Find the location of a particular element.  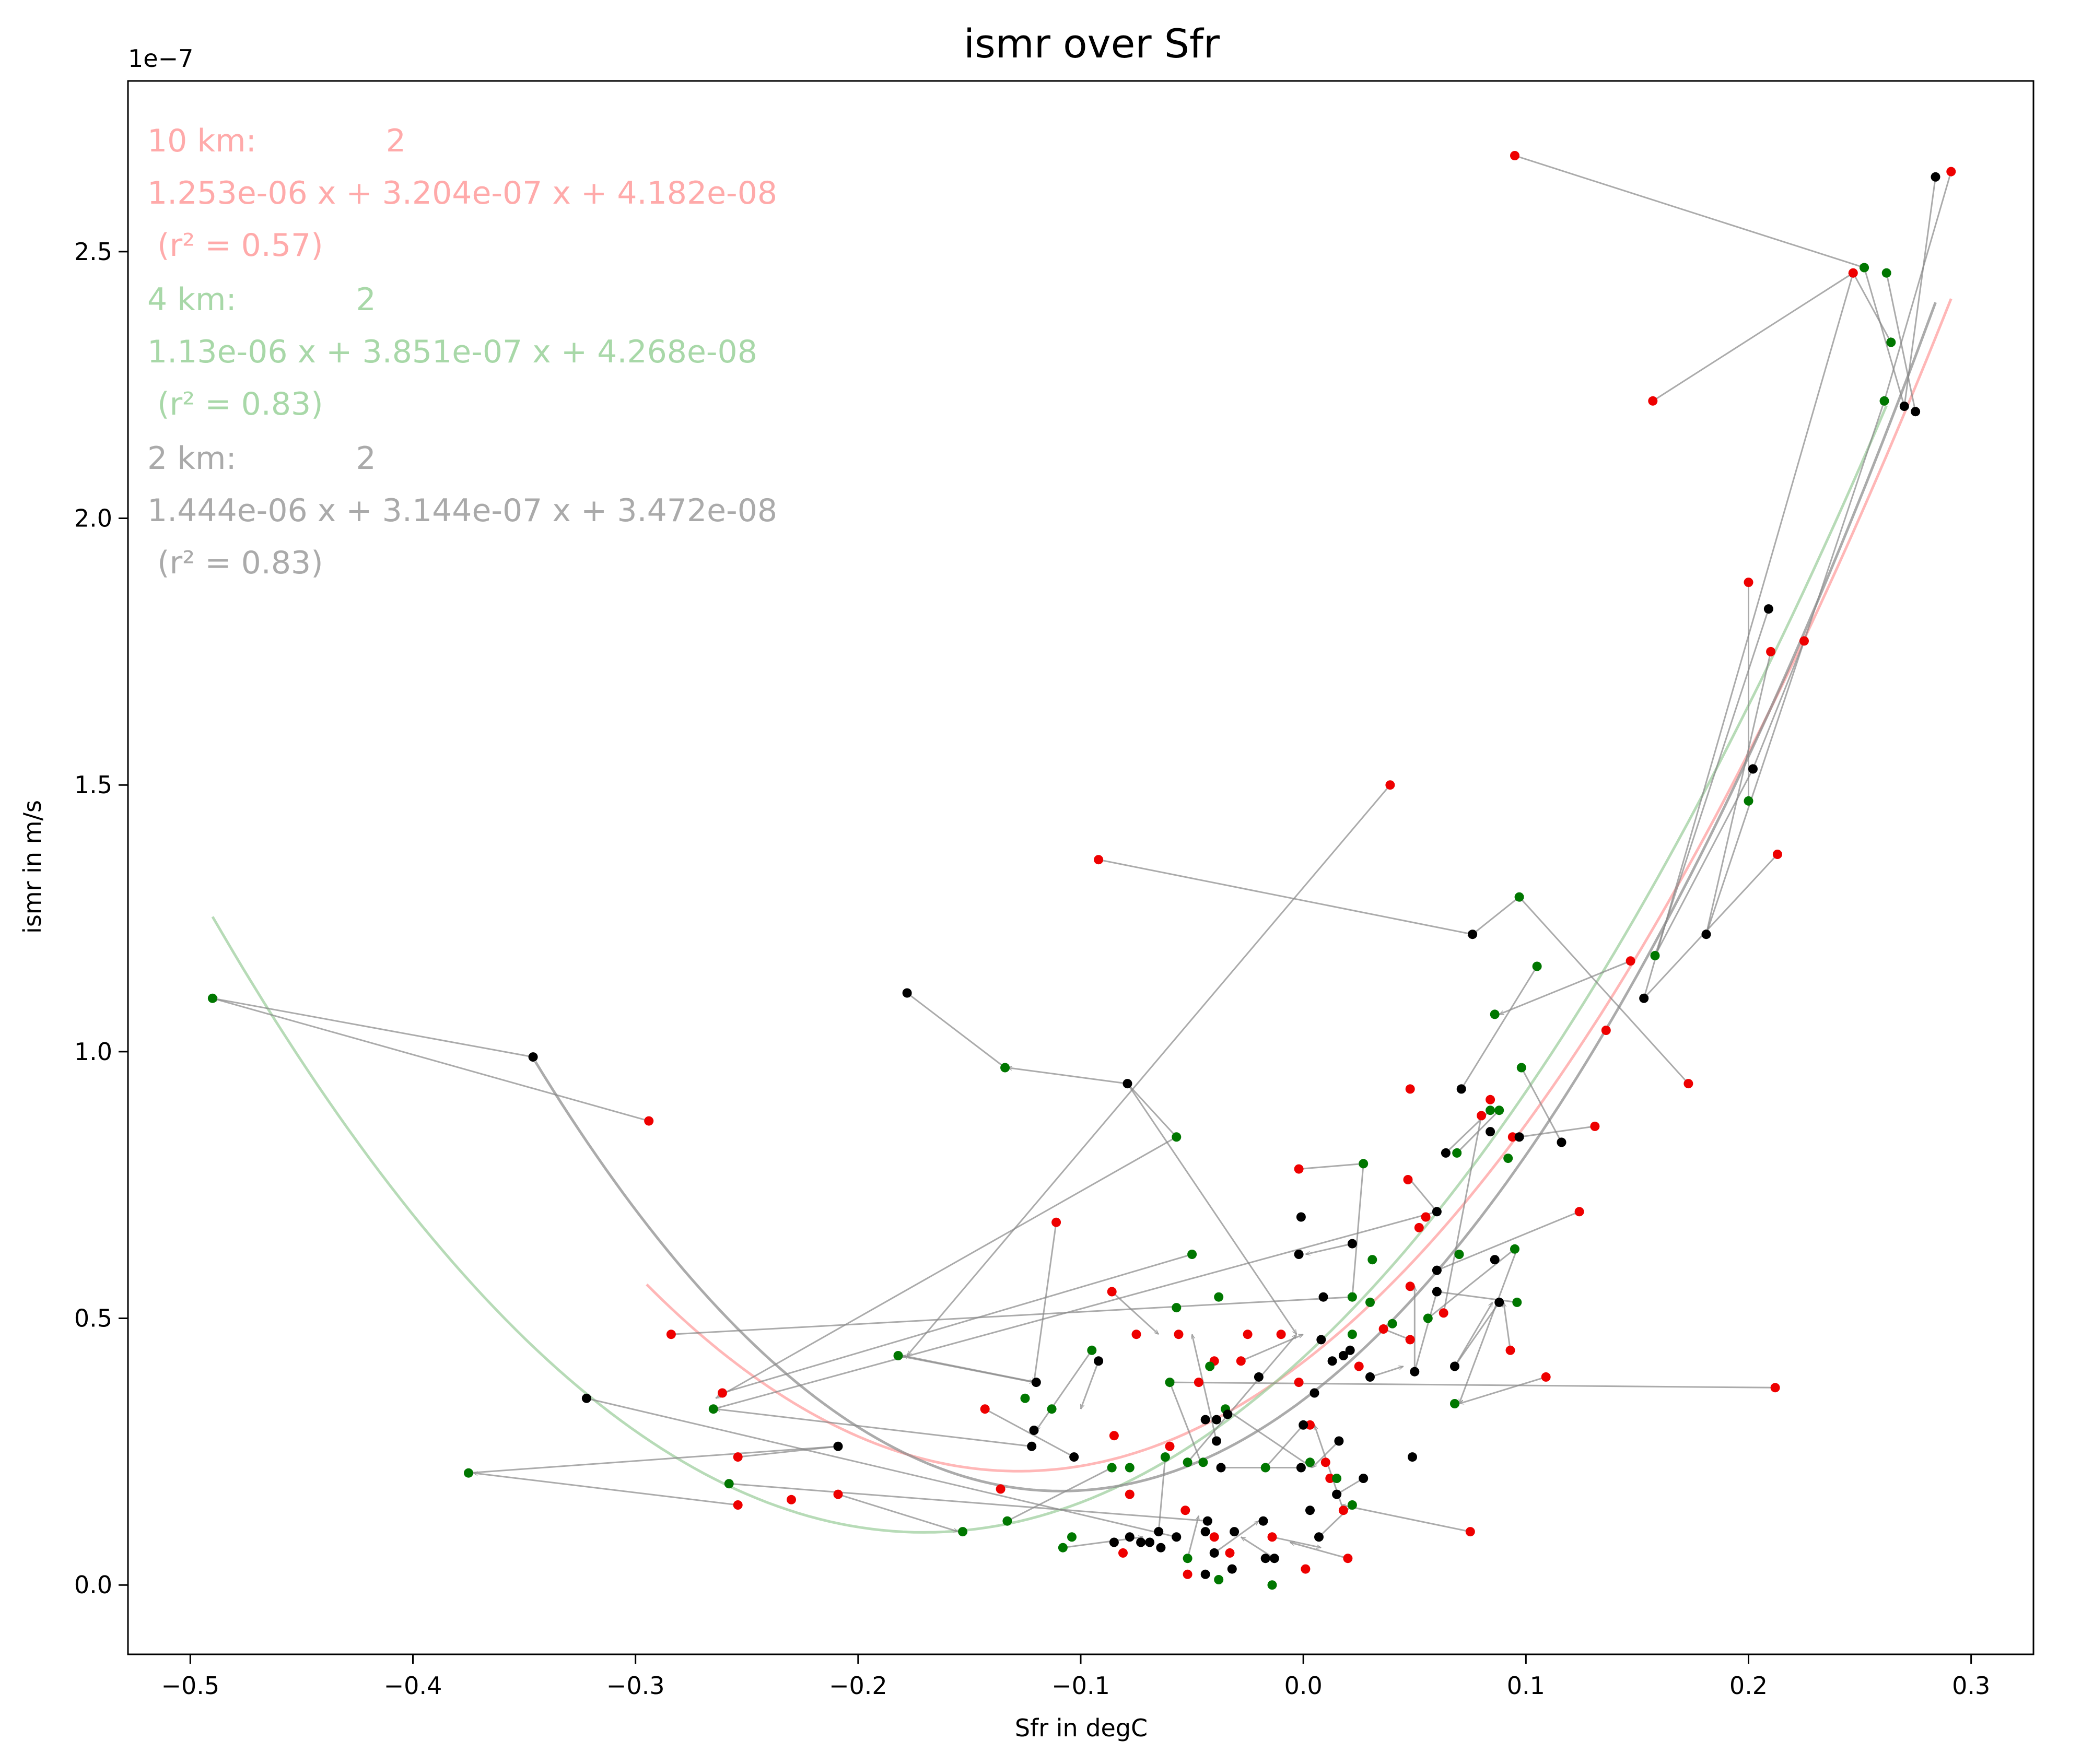

y-axis: 0.0 0.5 1.0 1.5 2.0 2.5 is located at coordinates (101, 918).